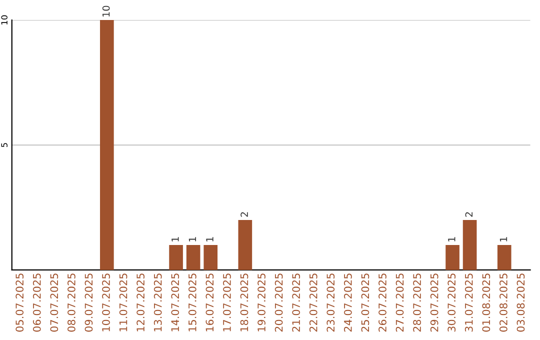 This screenshot has width=540, height=340. I want to click on x-tick-label: 27.07.2025, so click(400, 303).